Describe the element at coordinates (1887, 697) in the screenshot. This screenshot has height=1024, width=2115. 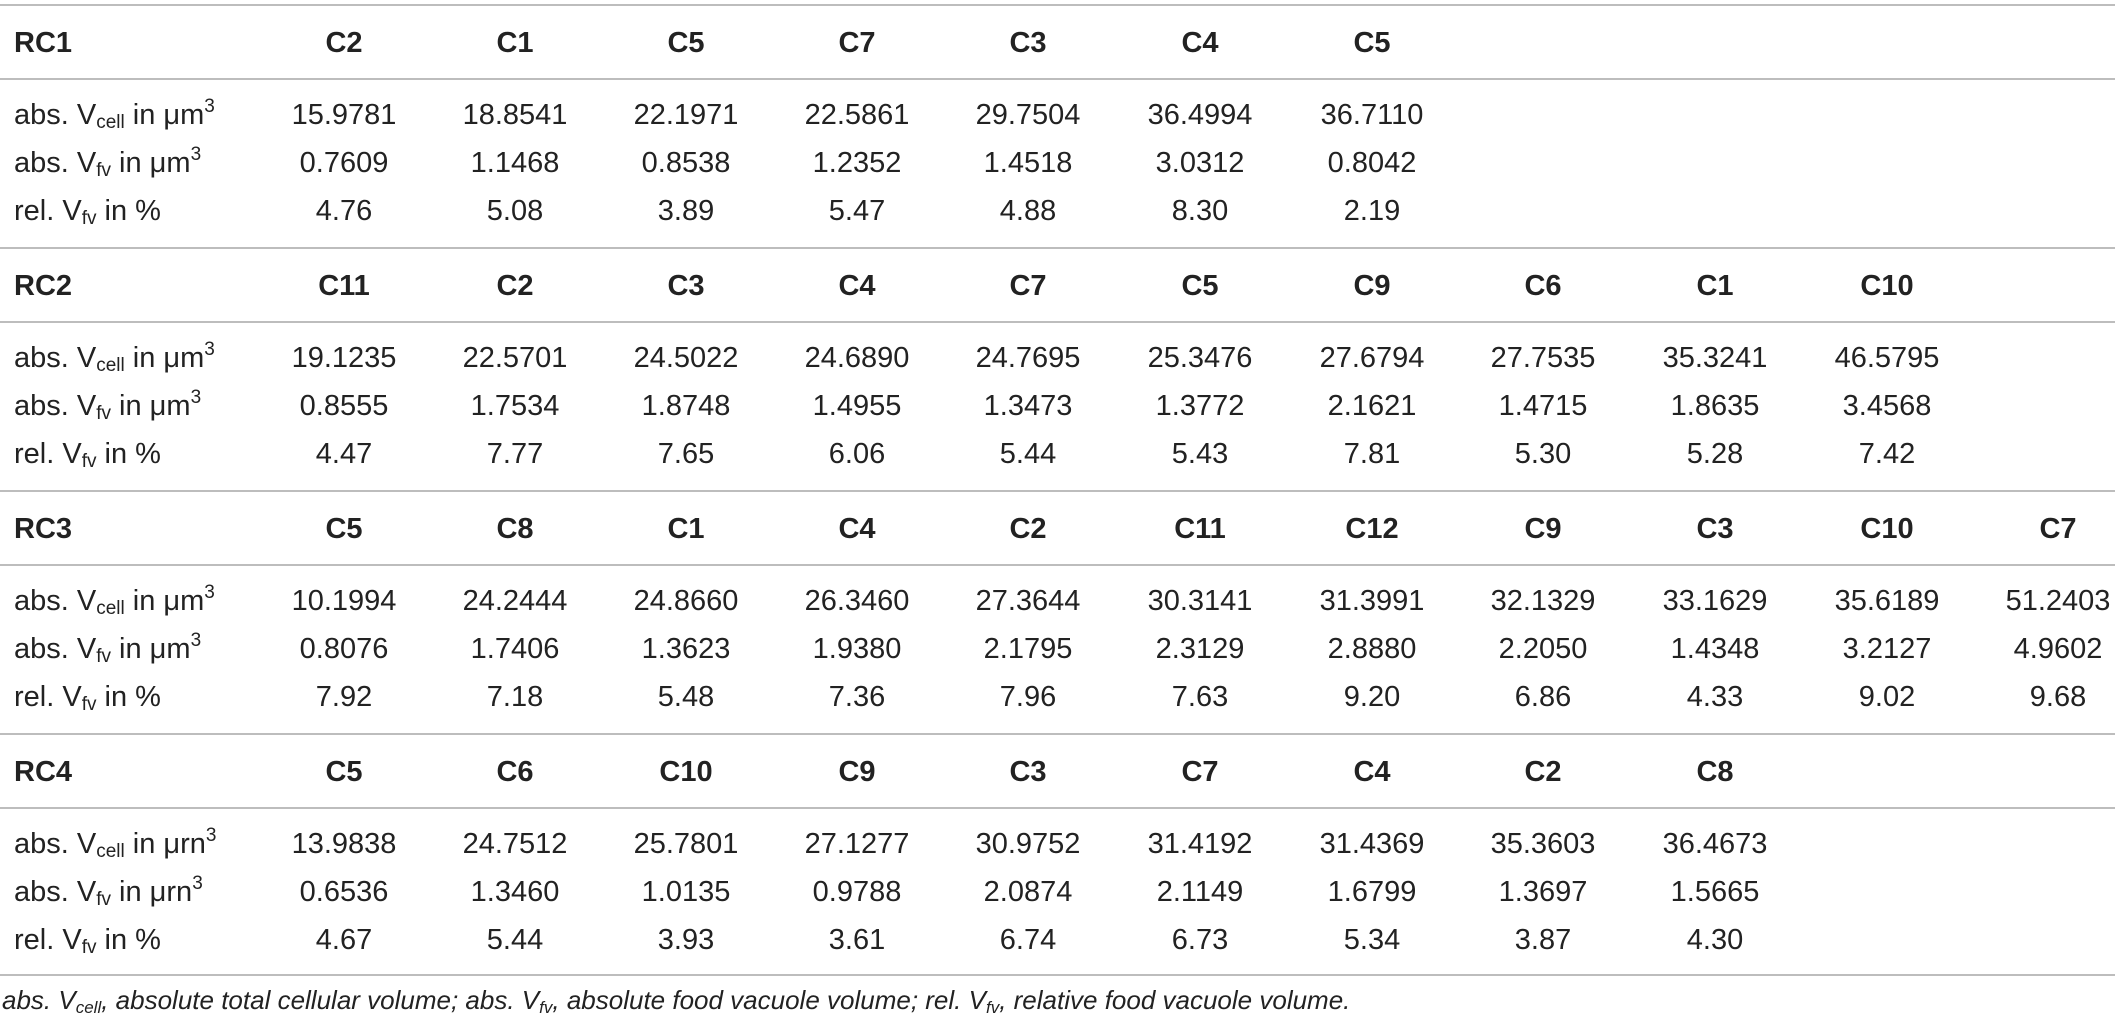
I see `table-cell: 9.02` at that location.